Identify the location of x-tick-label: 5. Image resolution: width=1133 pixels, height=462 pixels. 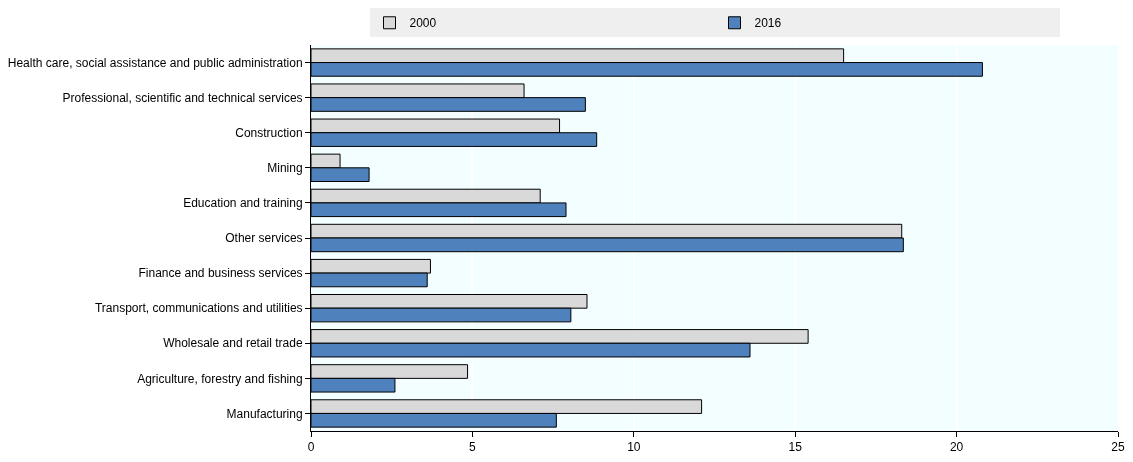
(473, 447).